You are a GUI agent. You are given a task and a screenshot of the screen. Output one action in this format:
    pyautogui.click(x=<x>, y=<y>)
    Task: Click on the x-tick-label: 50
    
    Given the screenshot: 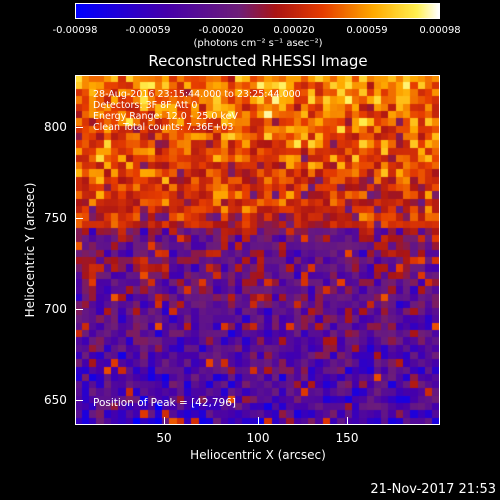 What is the action you would take?
    pyautogui.click(x=164, y=438)
    